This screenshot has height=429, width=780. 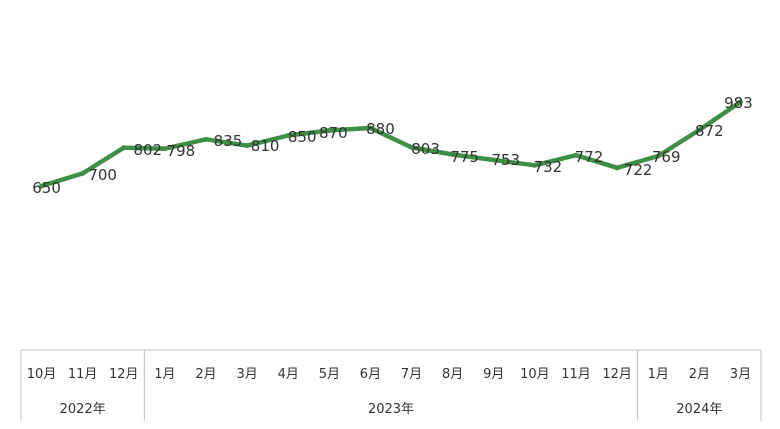 I want to click on data-label: 802, so click(x=147, y=150).